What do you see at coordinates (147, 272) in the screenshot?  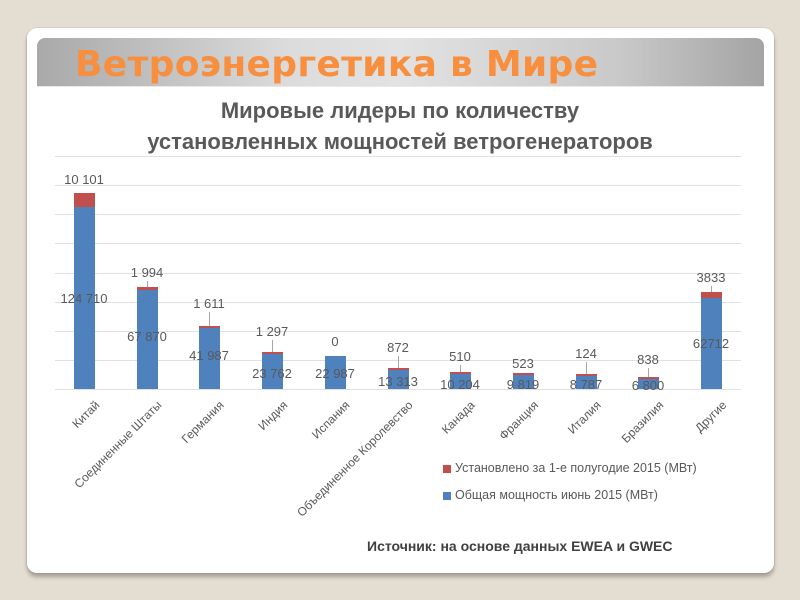 I see `data-label-installed: 1 994` at bounding box center [147, 272].